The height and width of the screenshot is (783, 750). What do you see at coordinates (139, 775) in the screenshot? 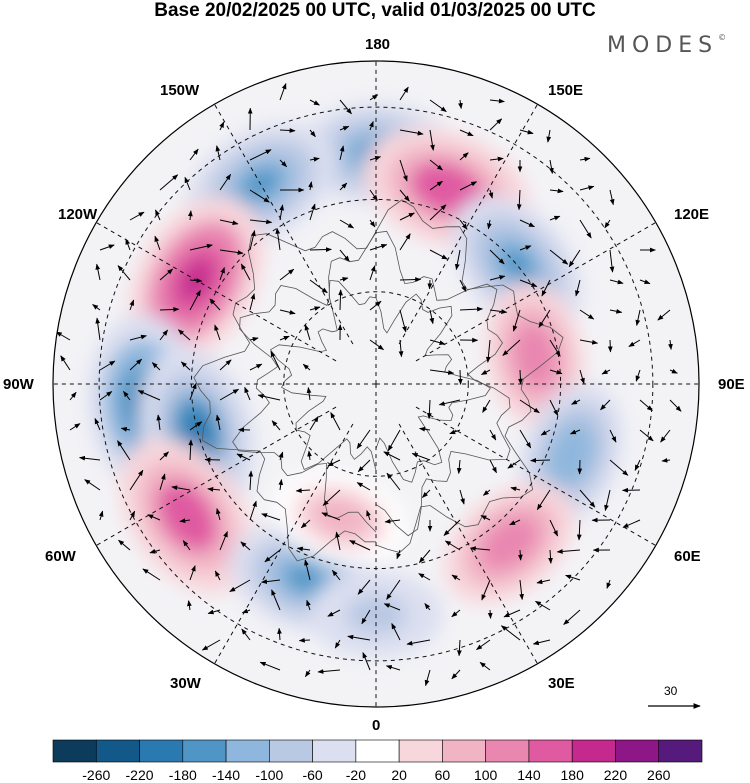
I see `colorbar-tick-label: -220` at bounding box center [139, 775].